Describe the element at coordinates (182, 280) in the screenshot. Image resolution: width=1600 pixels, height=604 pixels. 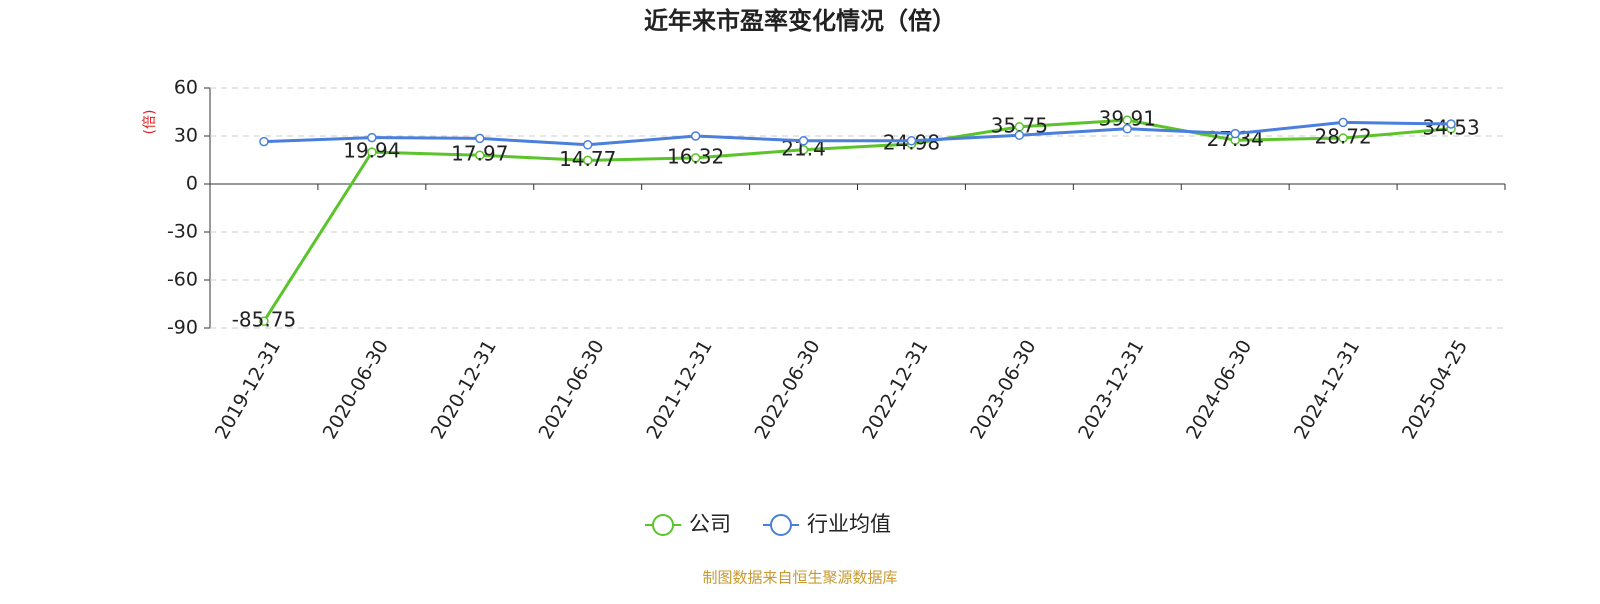
I see `y-tick-label: -60` at that location.